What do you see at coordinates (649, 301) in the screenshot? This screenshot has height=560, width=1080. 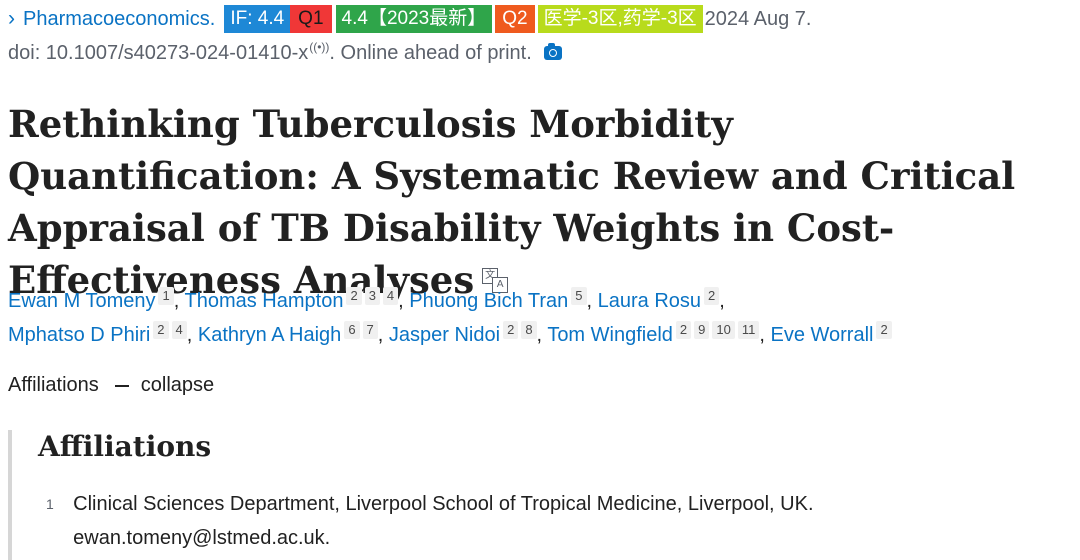 I see `author-name-link: Laura Rosu` at bounding box center [649, 301].